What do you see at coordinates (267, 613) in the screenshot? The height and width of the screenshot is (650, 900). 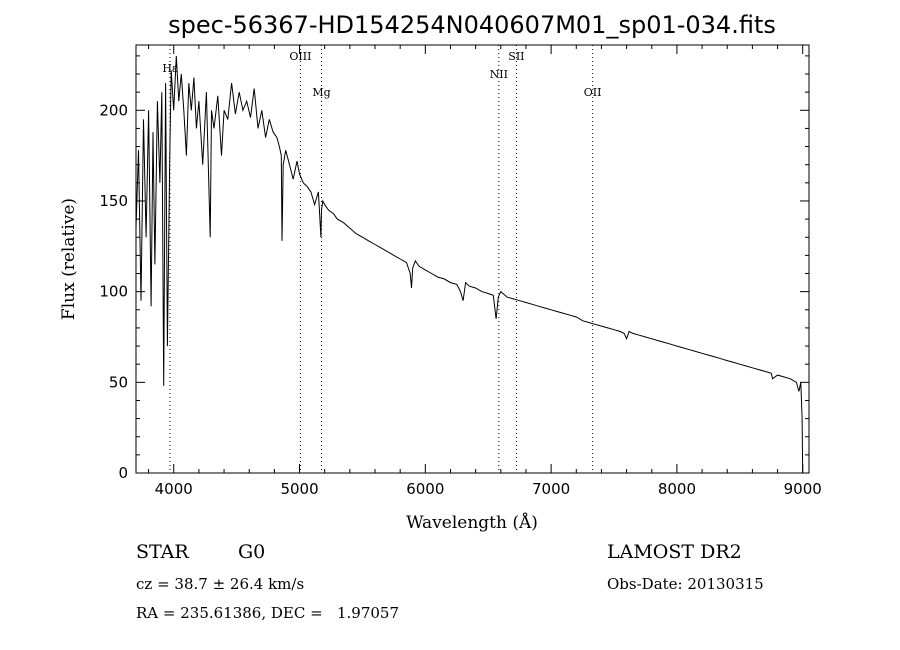 I see `coordinates: RA = 235.61386, DEC = 1.97057` at bounding box center [267, 613].